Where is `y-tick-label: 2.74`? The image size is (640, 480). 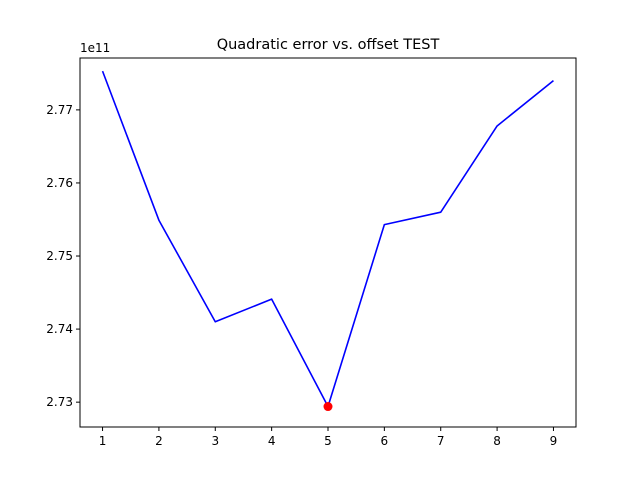
y-tick-label: 2.74 is located at coordinates (59, 329).